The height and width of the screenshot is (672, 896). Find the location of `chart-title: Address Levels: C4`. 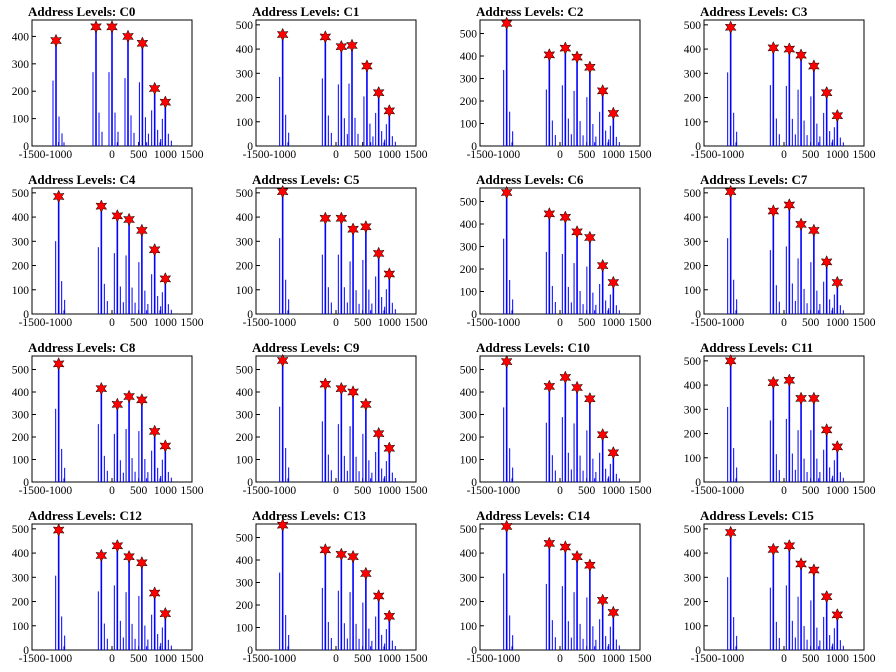

chart-title: Address Levels: C4 is located at coordinates (82, 179).